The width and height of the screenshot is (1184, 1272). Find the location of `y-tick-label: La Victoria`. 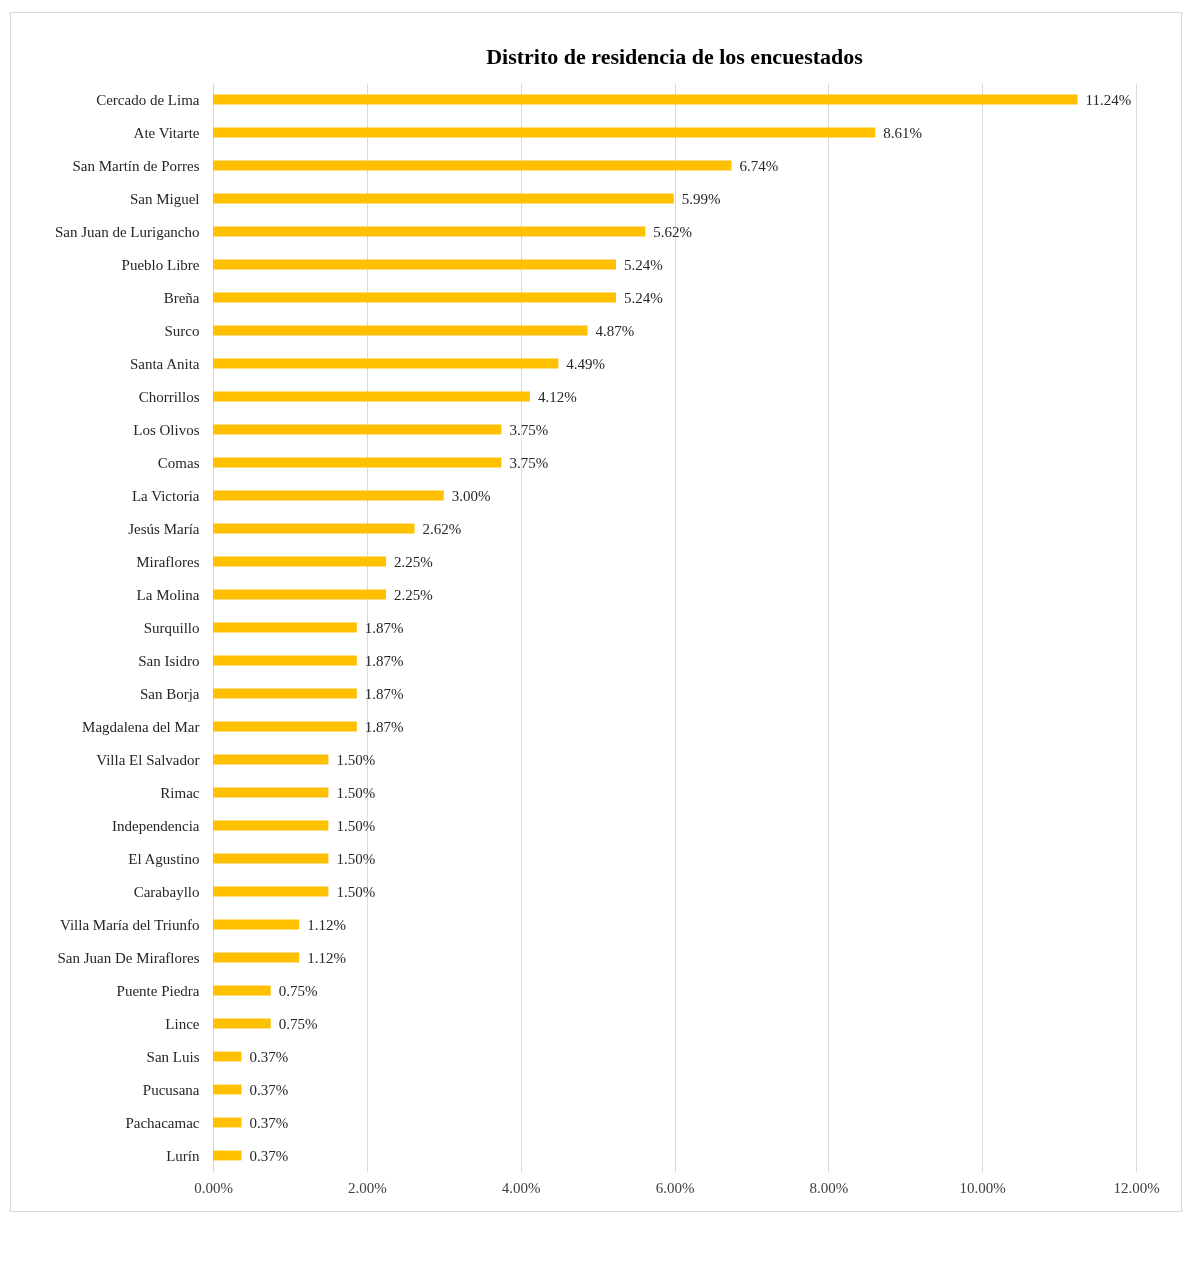

y-tick-label: La Victoria is located at coordinates (165, 495).